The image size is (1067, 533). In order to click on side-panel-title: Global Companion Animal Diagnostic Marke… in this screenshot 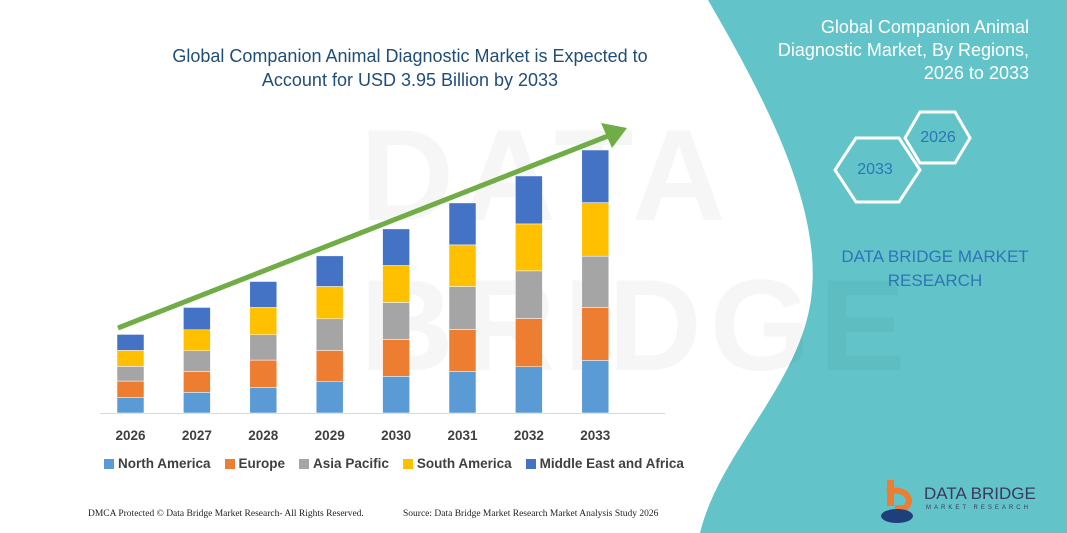, I will do `click(879, 50)`.